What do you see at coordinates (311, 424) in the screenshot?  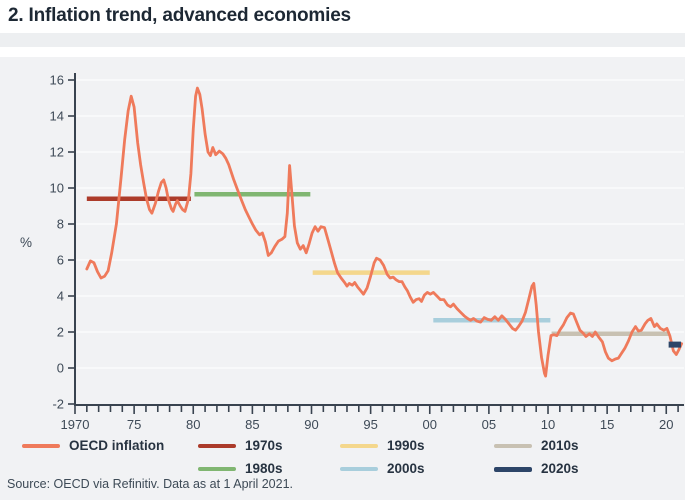 I see `svg-text: 90` at bounding box center [311, 424].